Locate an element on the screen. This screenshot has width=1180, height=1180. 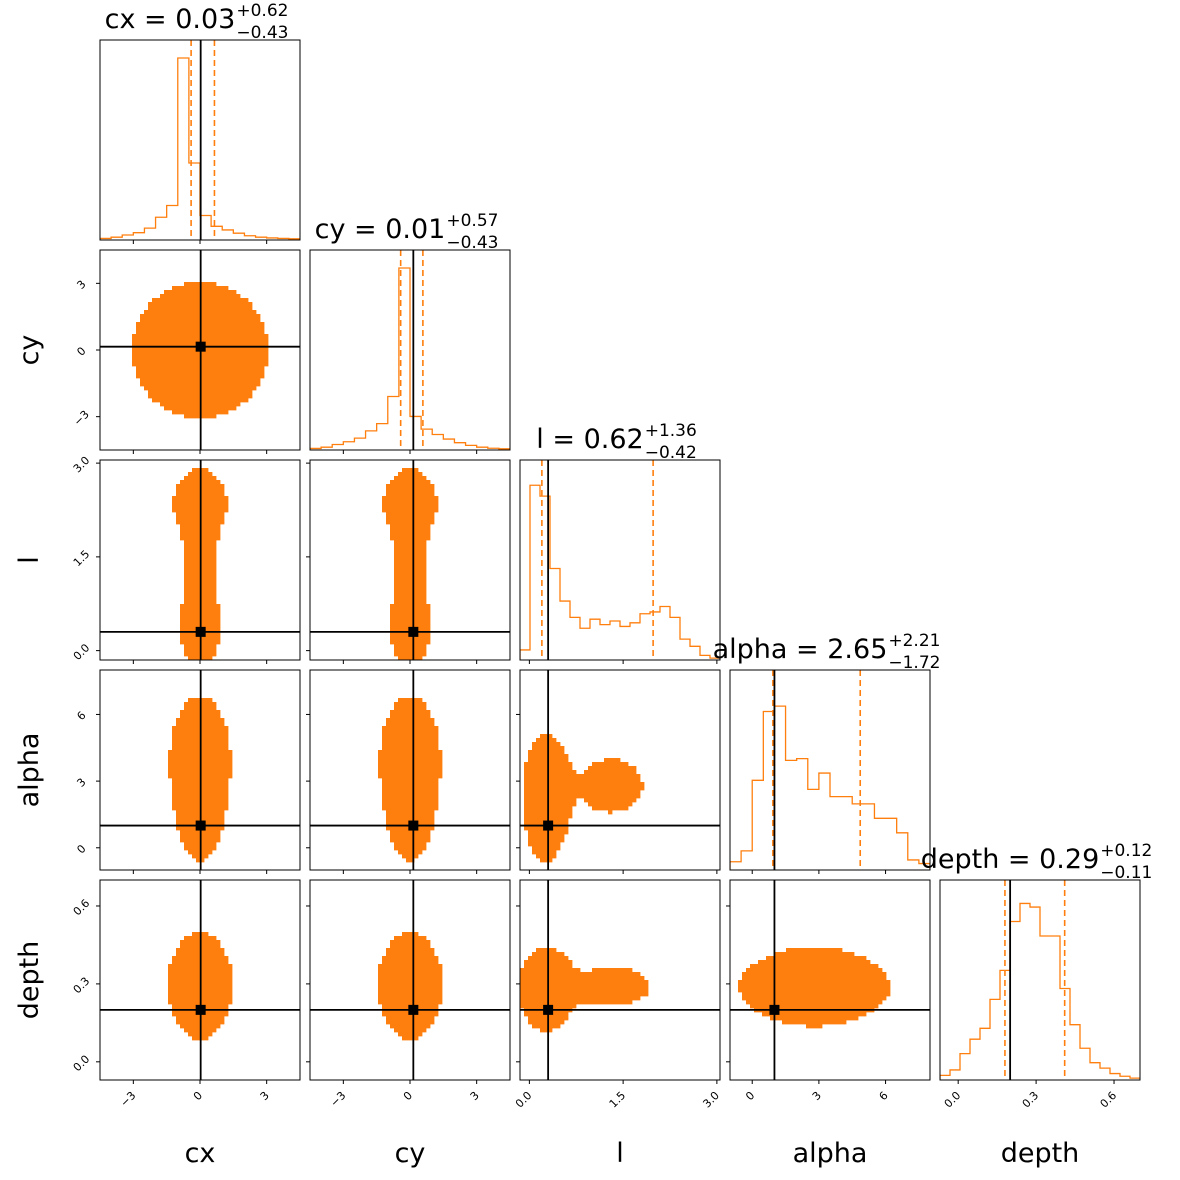
x-tick-label-l: 0.0 is located at coordinates (524, 1100).